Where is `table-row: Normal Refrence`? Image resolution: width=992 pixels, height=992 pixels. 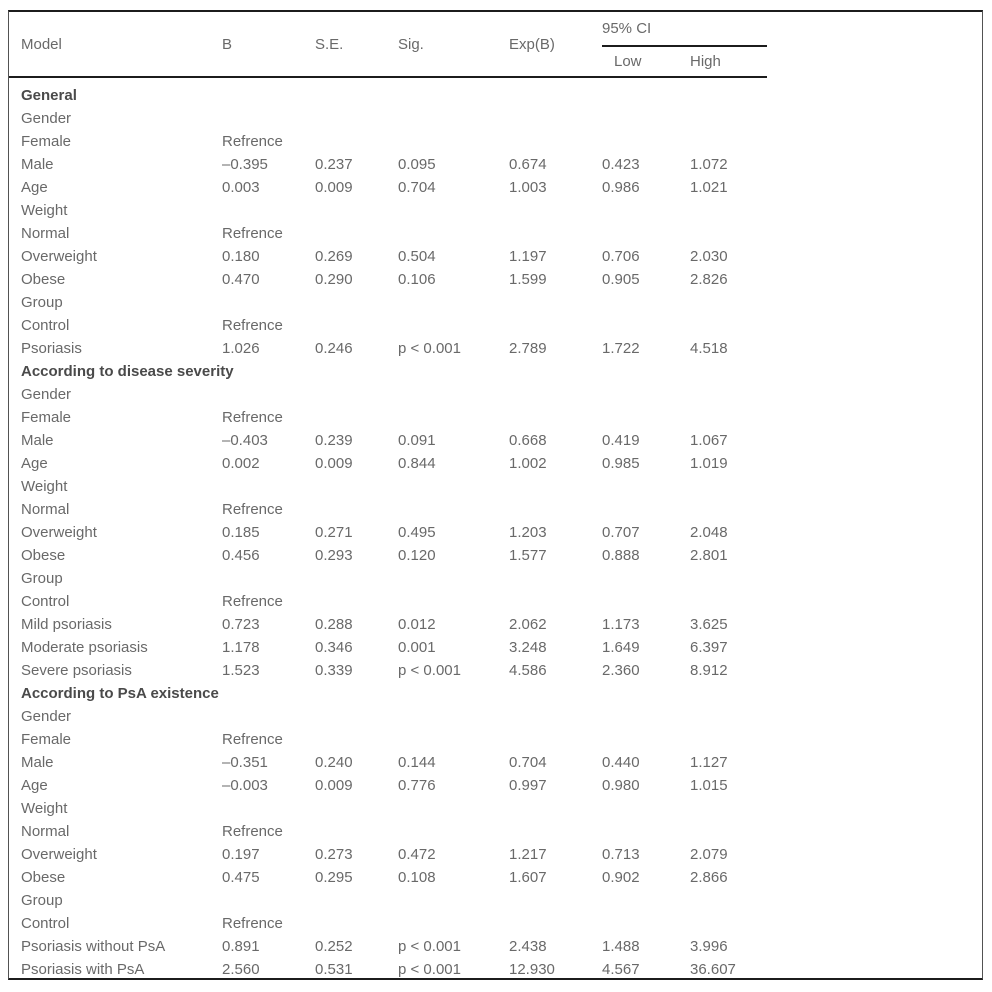
table-row: Normal Refrence is located at coordinates (388, 233).